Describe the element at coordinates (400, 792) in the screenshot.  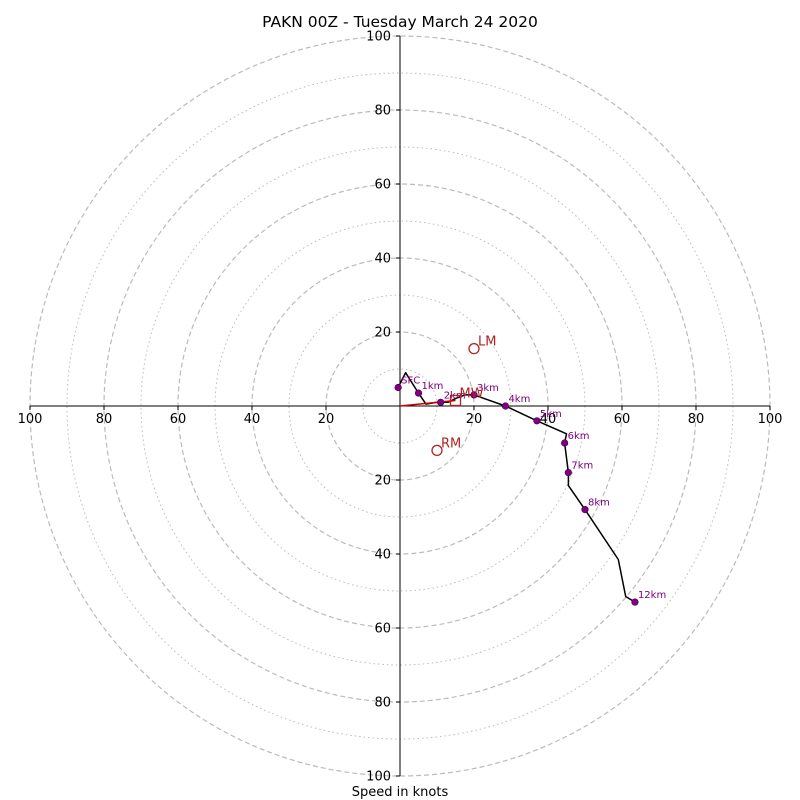
I see `x-axis-label: Speed in knots` at that location.